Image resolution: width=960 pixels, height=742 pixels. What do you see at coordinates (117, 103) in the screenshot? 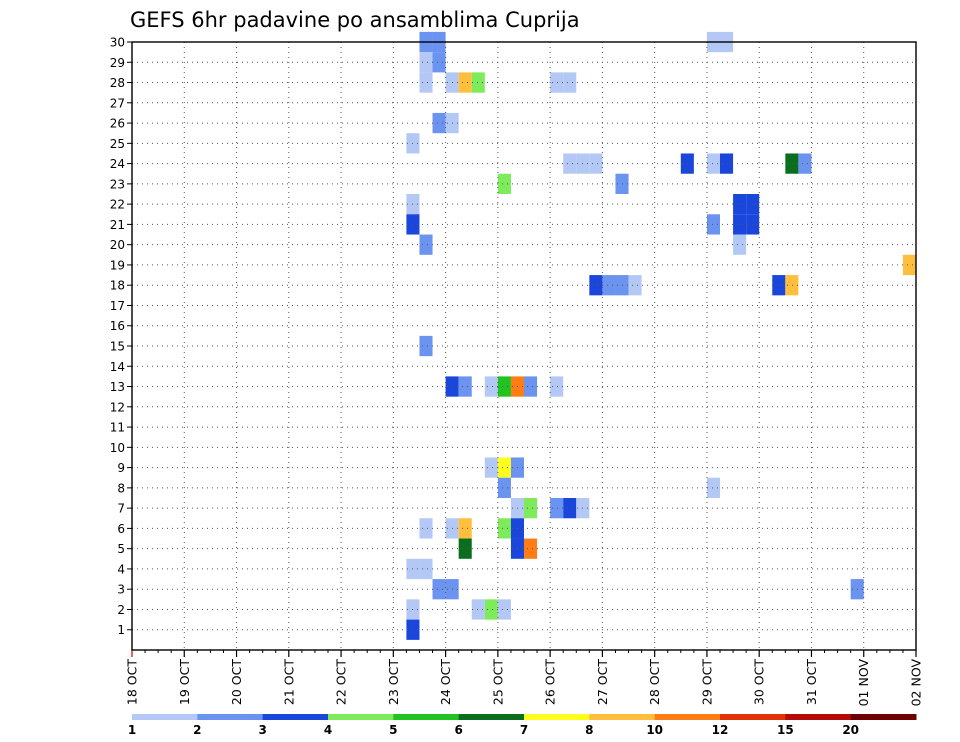
I see `y-tick-label: 27` at bounding box center [117, 103].